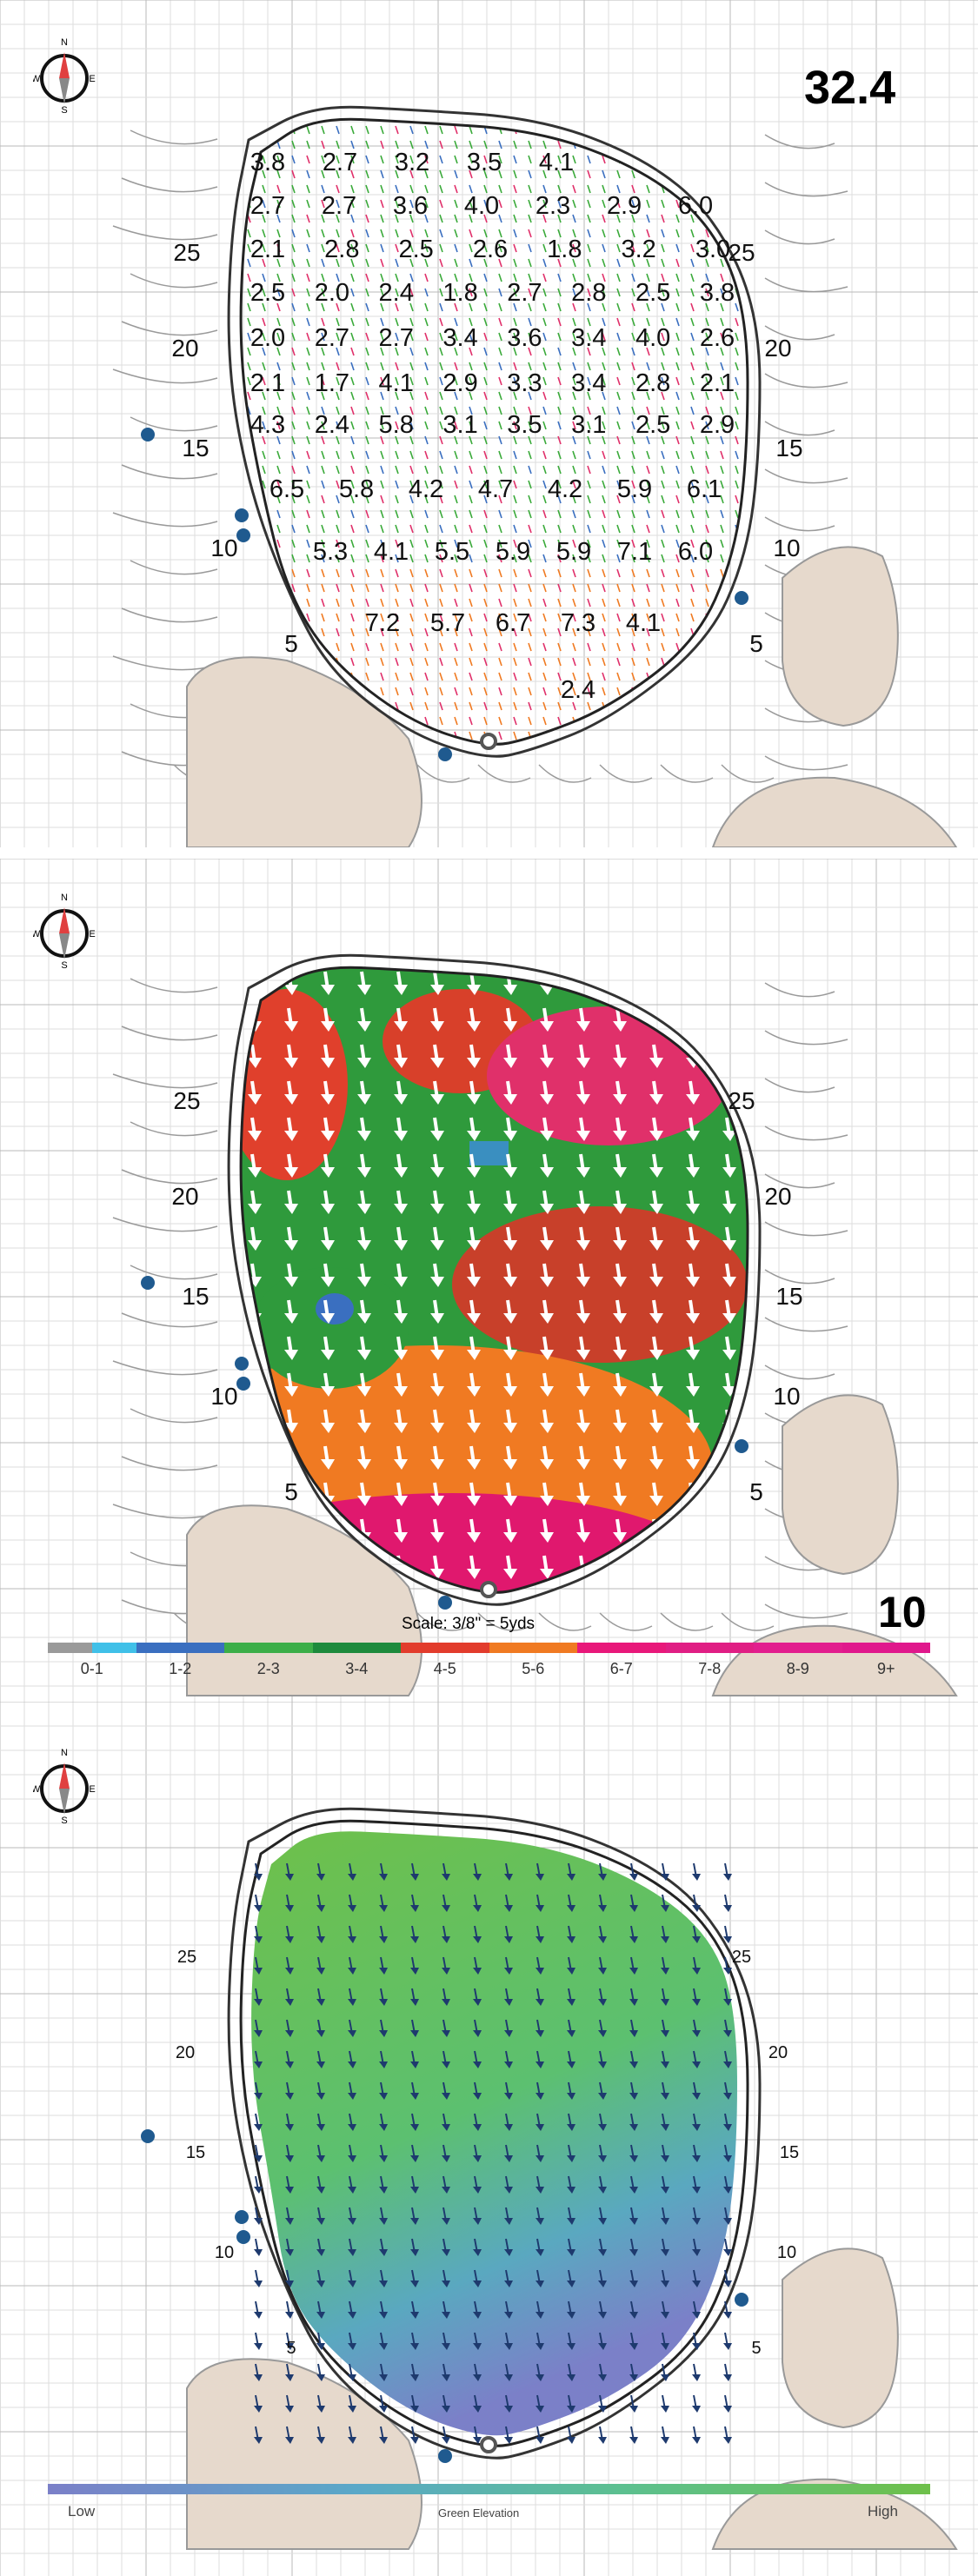  I want to click on distance-labels: 25 25 20 20 15 15 10 10 5 5, so click(486, 448).